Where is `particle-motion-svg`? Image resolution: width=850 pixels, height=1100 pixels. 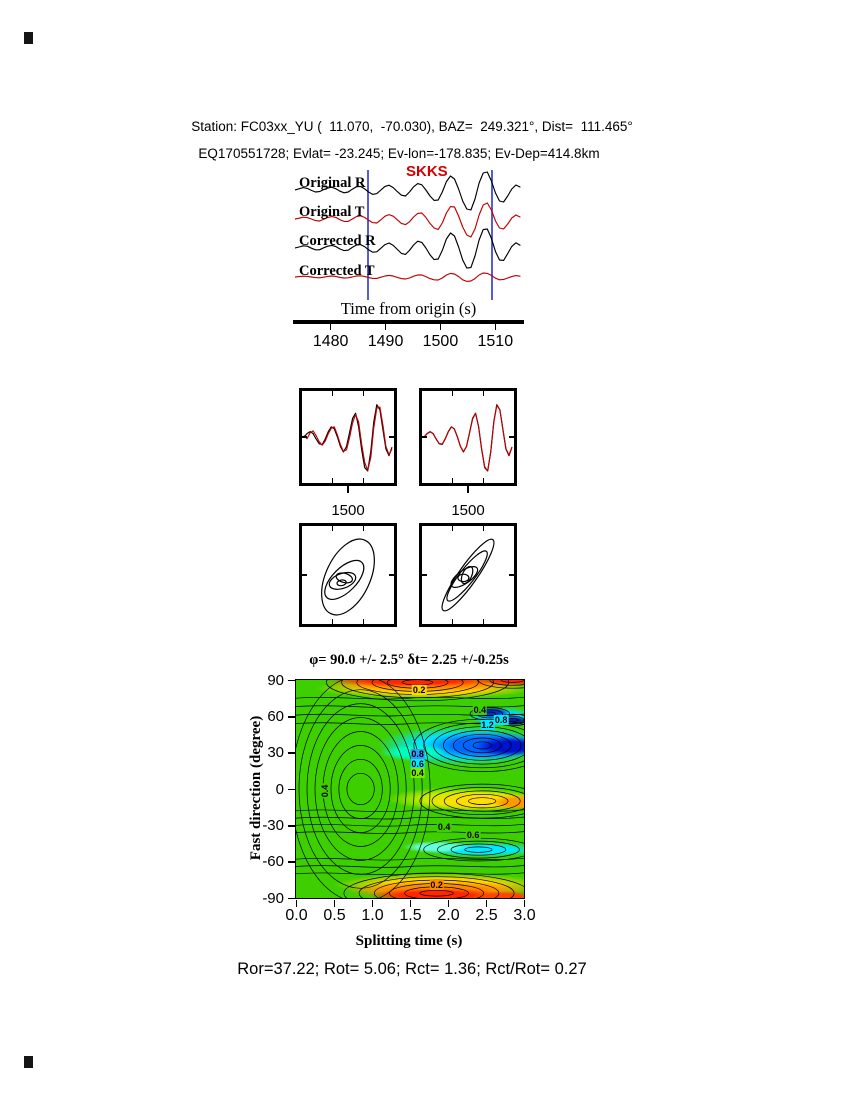
particle-motion-svg is located at coordinates (468, 575).